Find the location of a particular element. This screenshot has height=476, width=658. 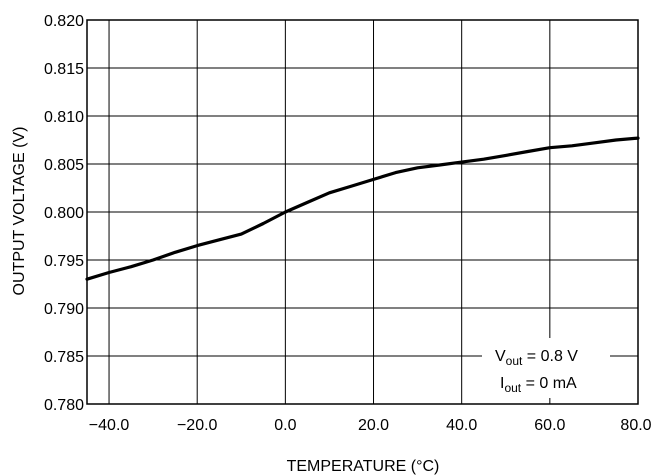

annotation-vout: Vout = 0.8 V is located at coordinates (536, 358).